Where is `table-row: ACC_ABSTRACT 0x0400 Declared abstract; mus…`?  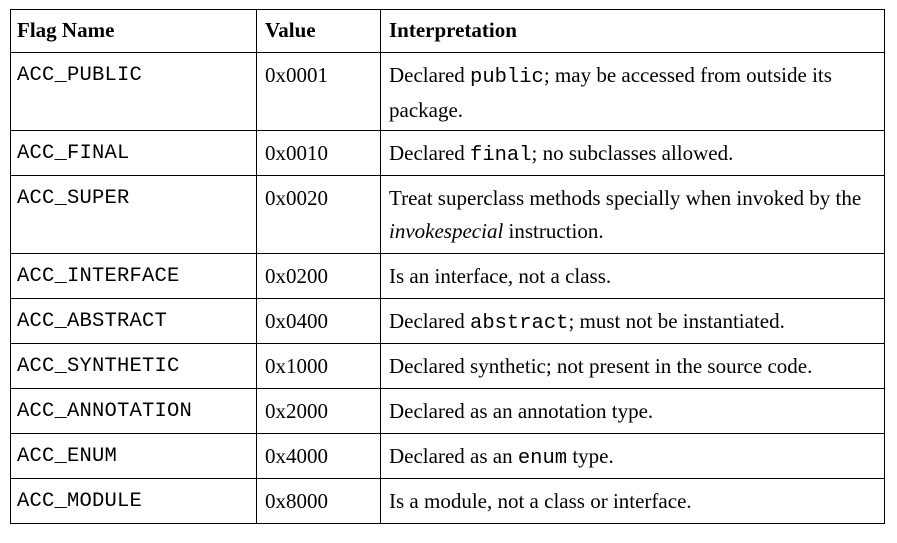 table-row: ACC_ABSTRACT 0x0400 Declared abstract; mus… is located at coordinates (447, 321).